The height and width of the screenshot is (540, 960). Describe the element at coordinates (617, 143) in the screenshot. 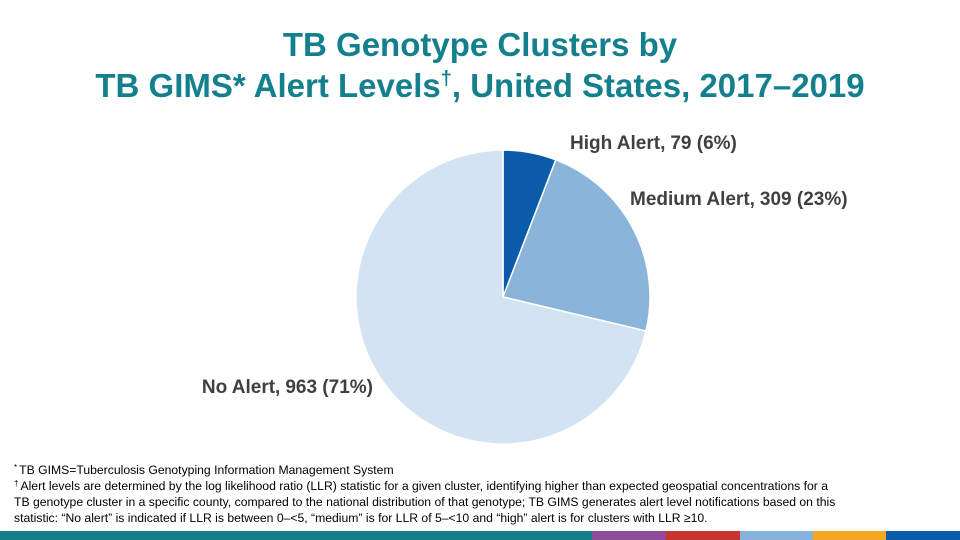

I see `category-name: High Alert,` at that location.